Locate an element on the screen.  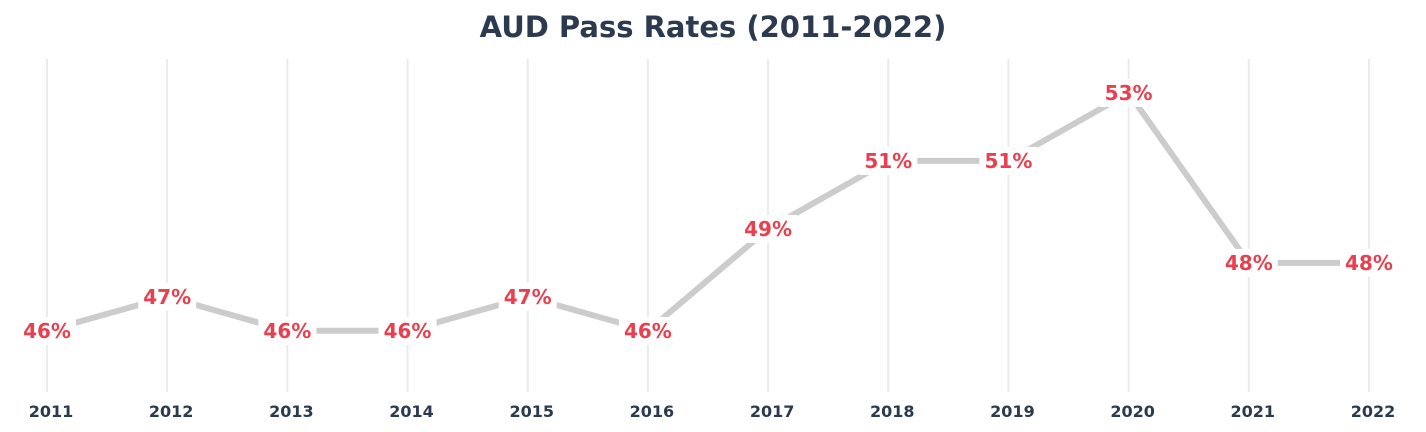
data-label: 49% is located at coordinates (768, 229).